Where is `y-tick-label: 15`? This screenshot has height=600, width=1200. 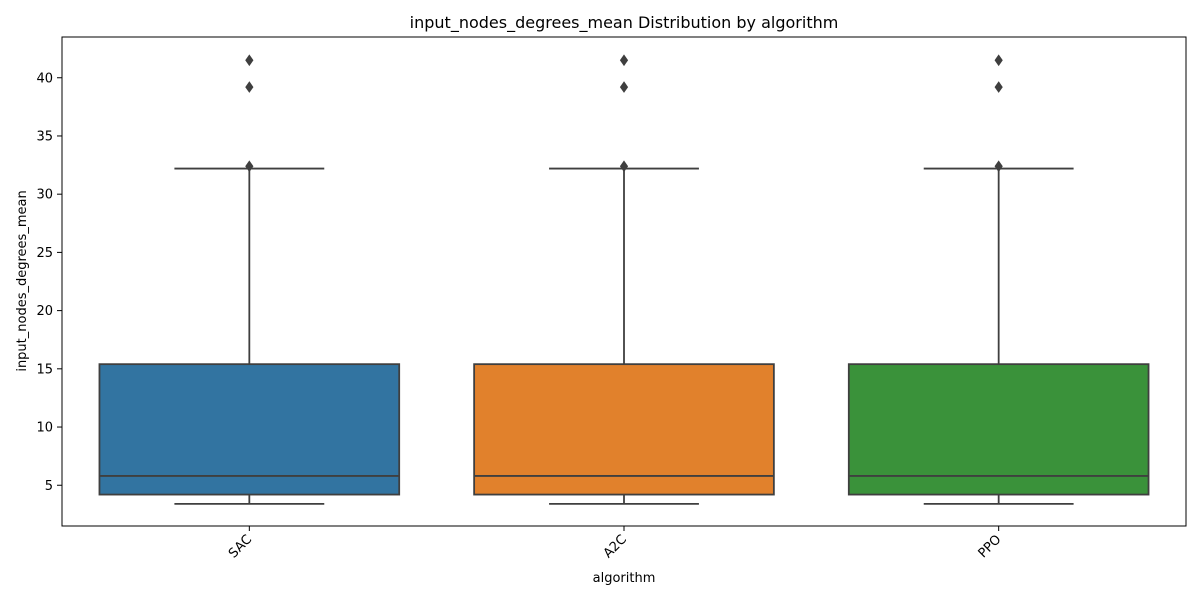
y-tick-label: 15 is located at coordinates (44, 369).